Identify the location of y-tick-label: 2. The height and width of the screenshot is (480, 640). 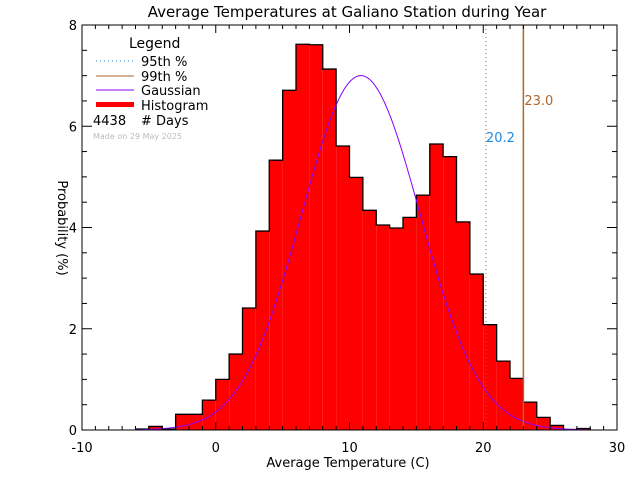
(73, 330).